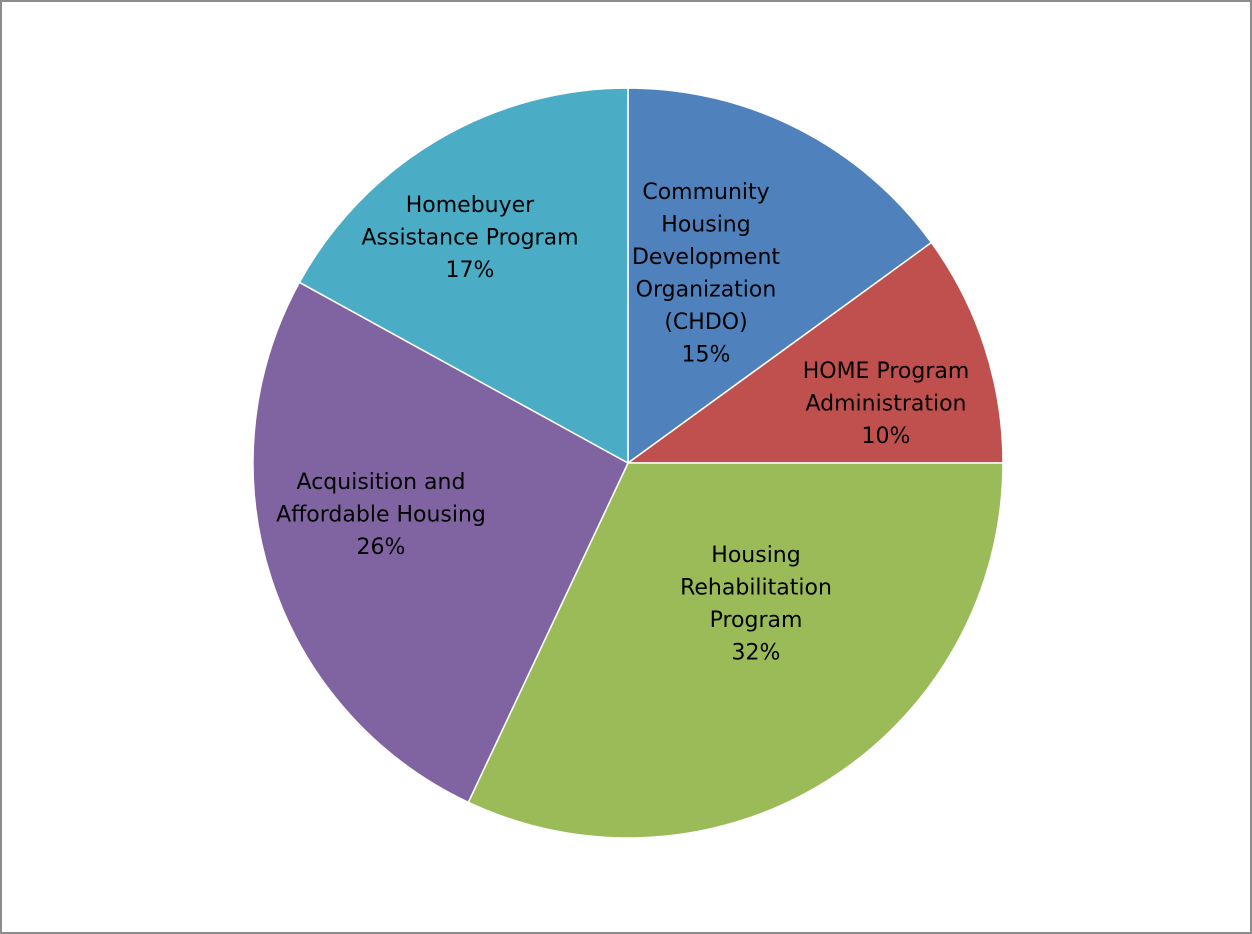 The image size is (1252, 934). What do you see at coordinates (756, 604) in the screenshot?
I see `slice-label-3: Housing Rehabilitation Program 32%` at bounding box center [756, 604].